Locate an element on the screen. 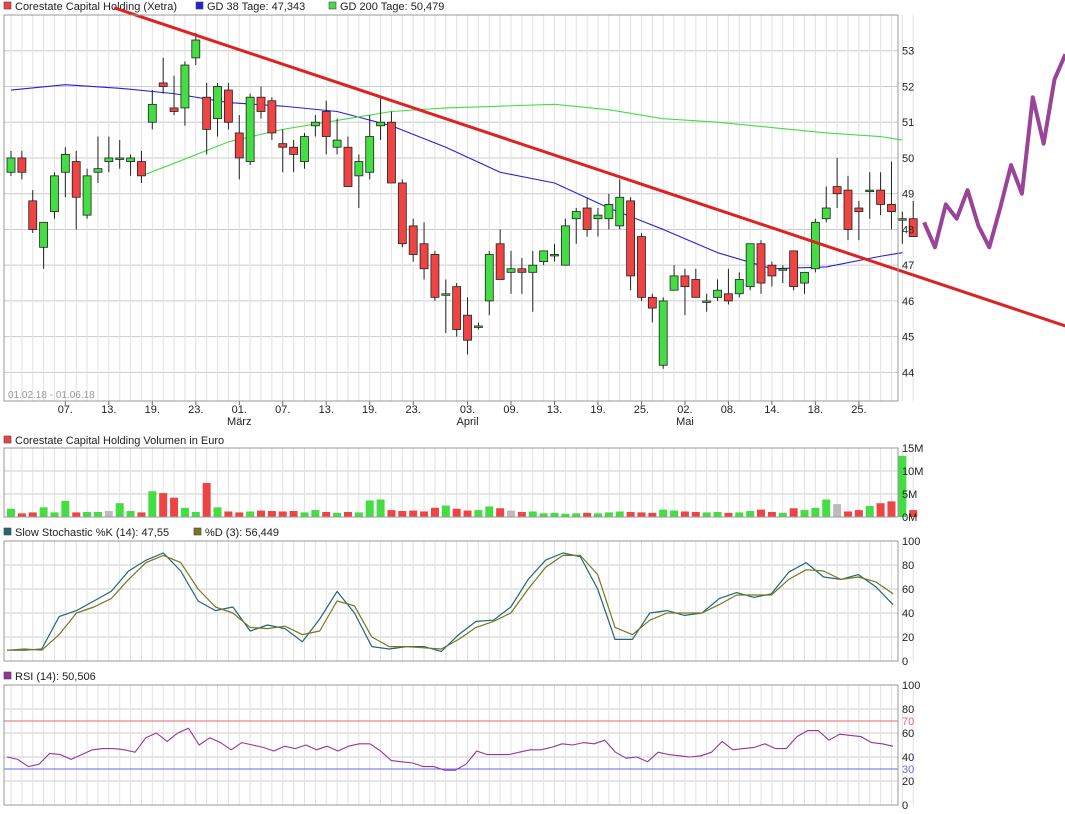 This screenshot has width=1065, height=814. rsi-frame is located at coordinates (451, 745).